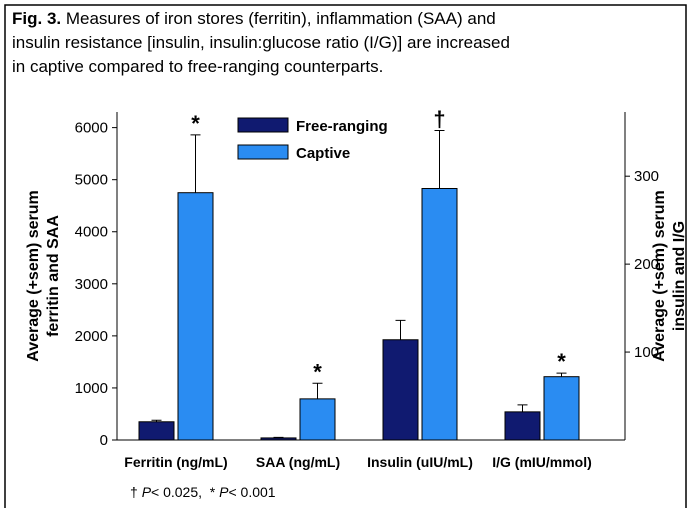 Image resolution: width=691 pixels, height=508 pixels. What do you see at coordinates (420, 462) in the screenshot?
I see `x-tick-label: Insulin (uIU/mL)` at bounding box center [420, 462].